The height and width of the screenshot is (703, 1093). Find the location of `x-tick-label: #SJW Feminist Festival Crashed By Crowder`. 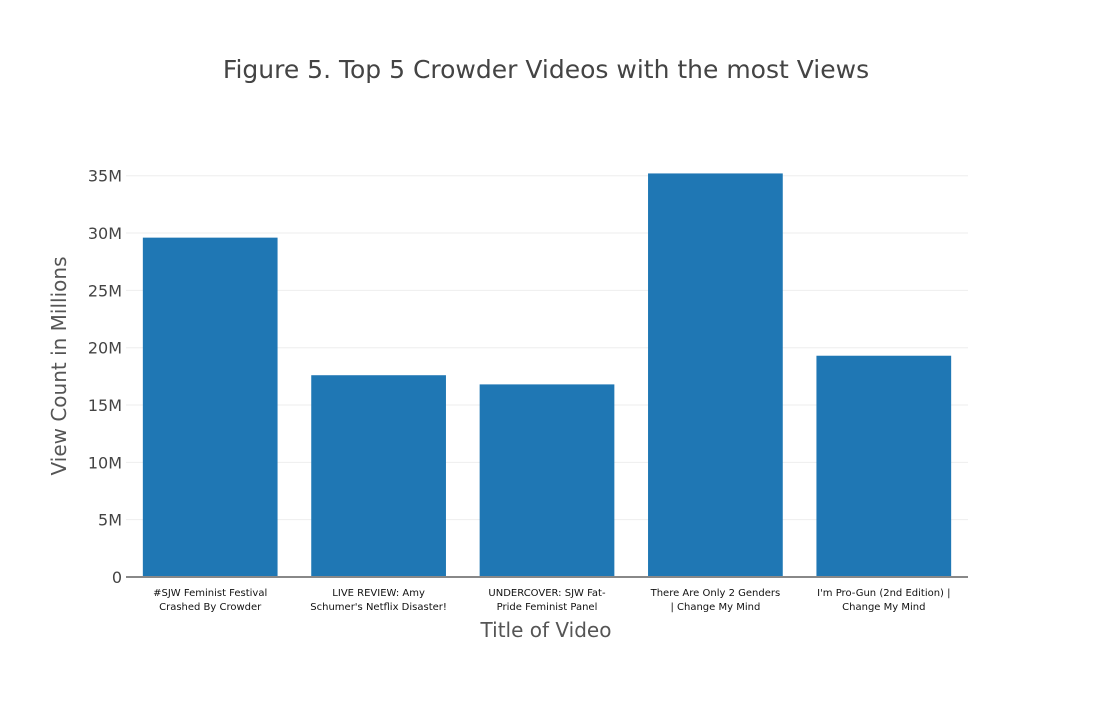

x-tick-label: #SJW Feminist Festival Crashed By Crowder is located at coordinates (210, 600).